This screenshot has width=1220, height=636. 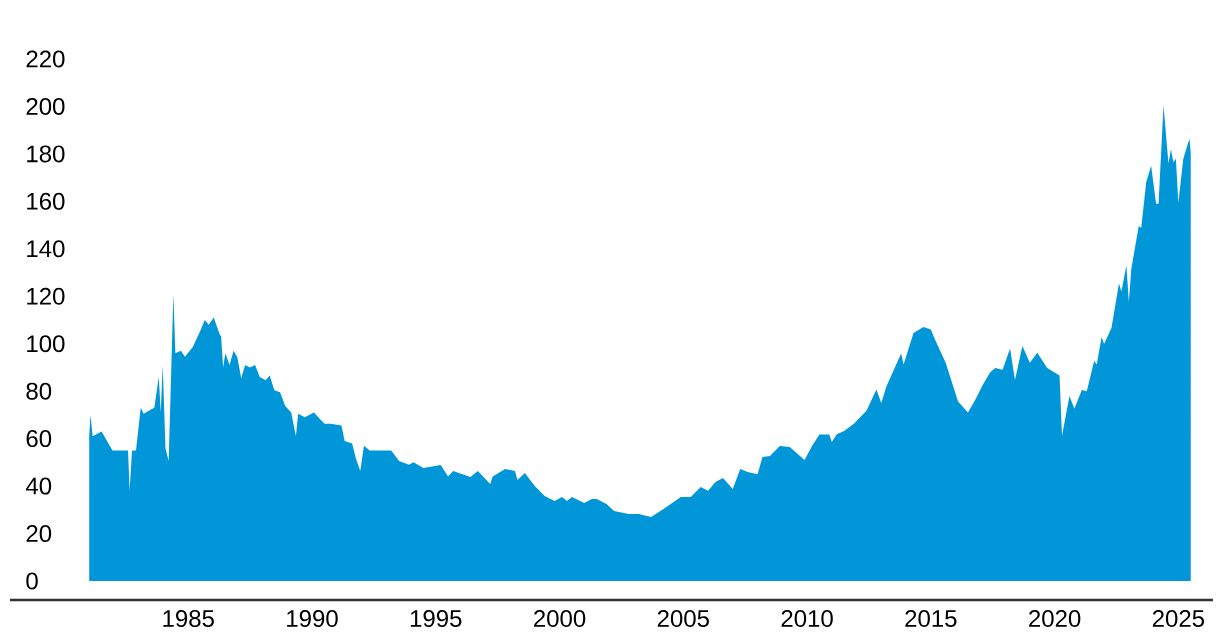 I want to click on y-tick-label: 20, so click(x=39, y=534).